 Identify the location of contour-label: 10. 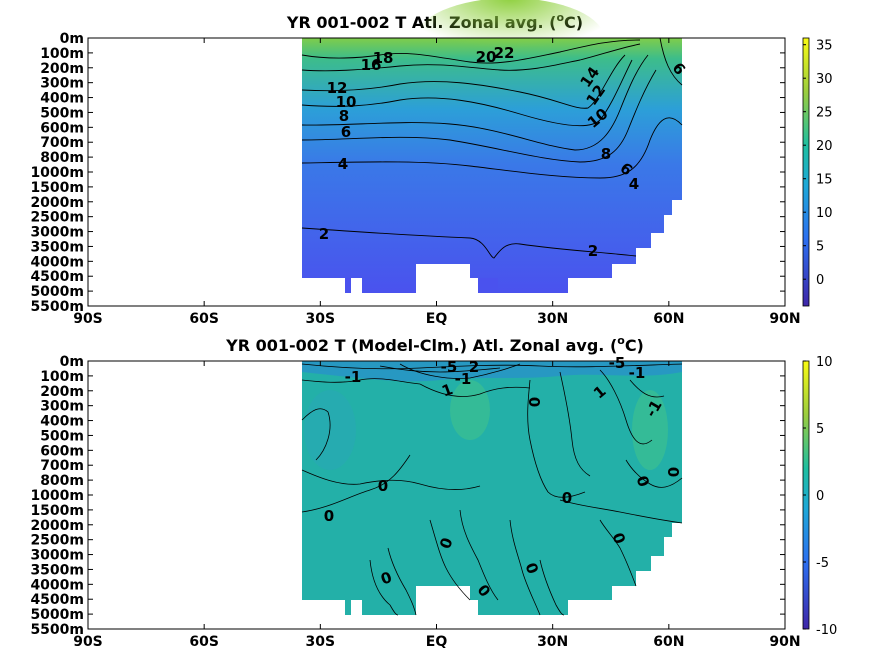
(346, 102).